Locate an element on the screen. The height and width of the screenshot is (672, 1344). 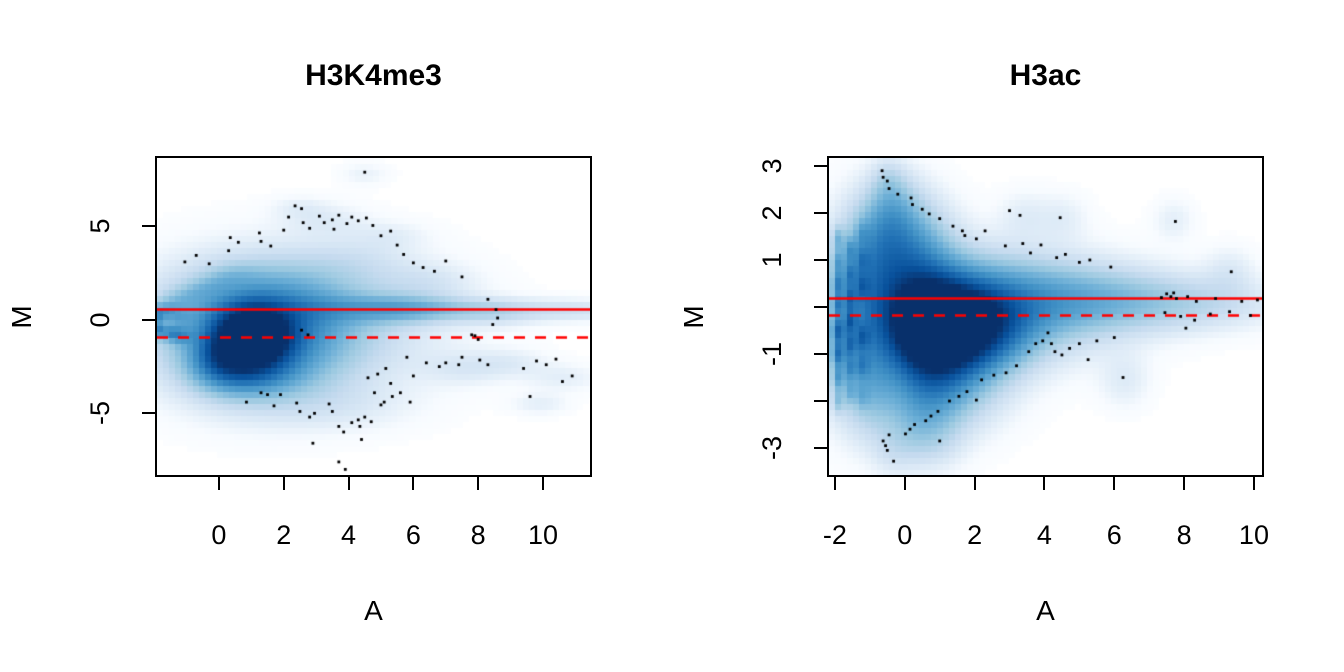
plot-title: H3ac is located at coordinates (1045, 75).